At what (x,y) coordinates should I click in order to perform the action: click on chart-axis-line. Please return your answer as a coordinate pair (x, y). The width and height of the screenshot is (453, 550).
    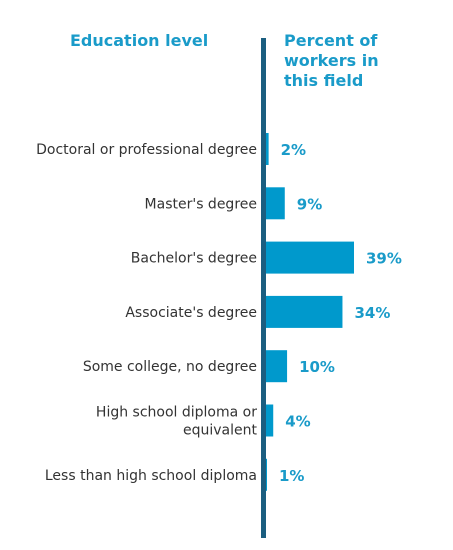
    Looking at the image, I should click on (263, 288).